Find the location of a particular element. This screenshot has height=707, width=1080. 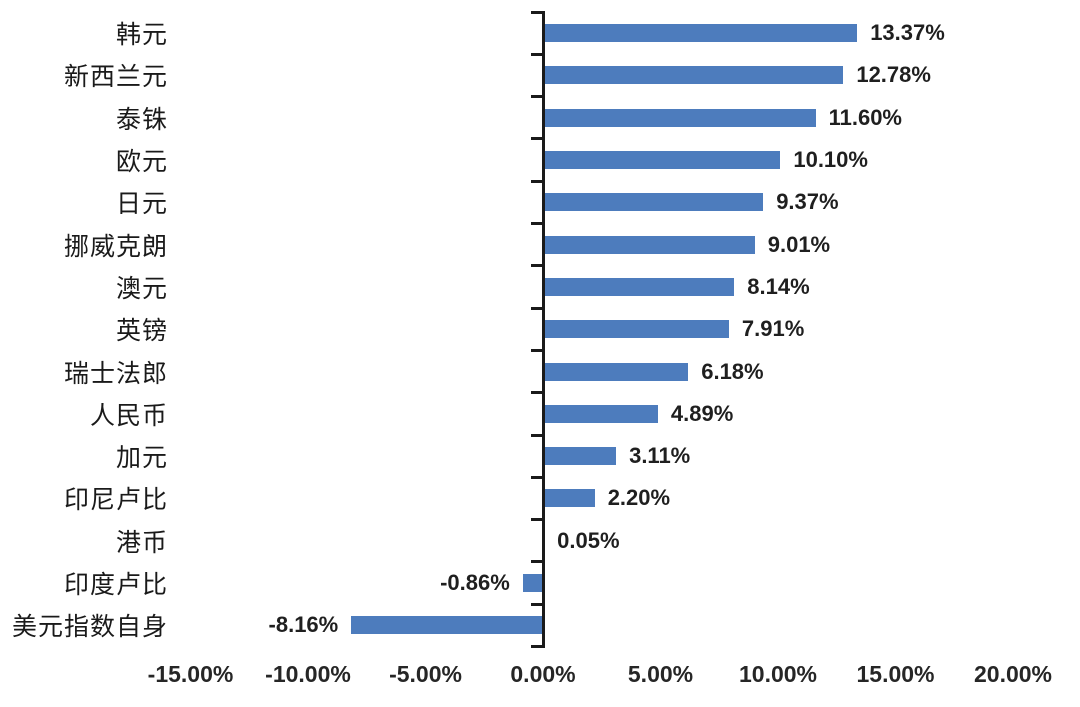

category-label: 港币 is located at coordinates (141, 543).